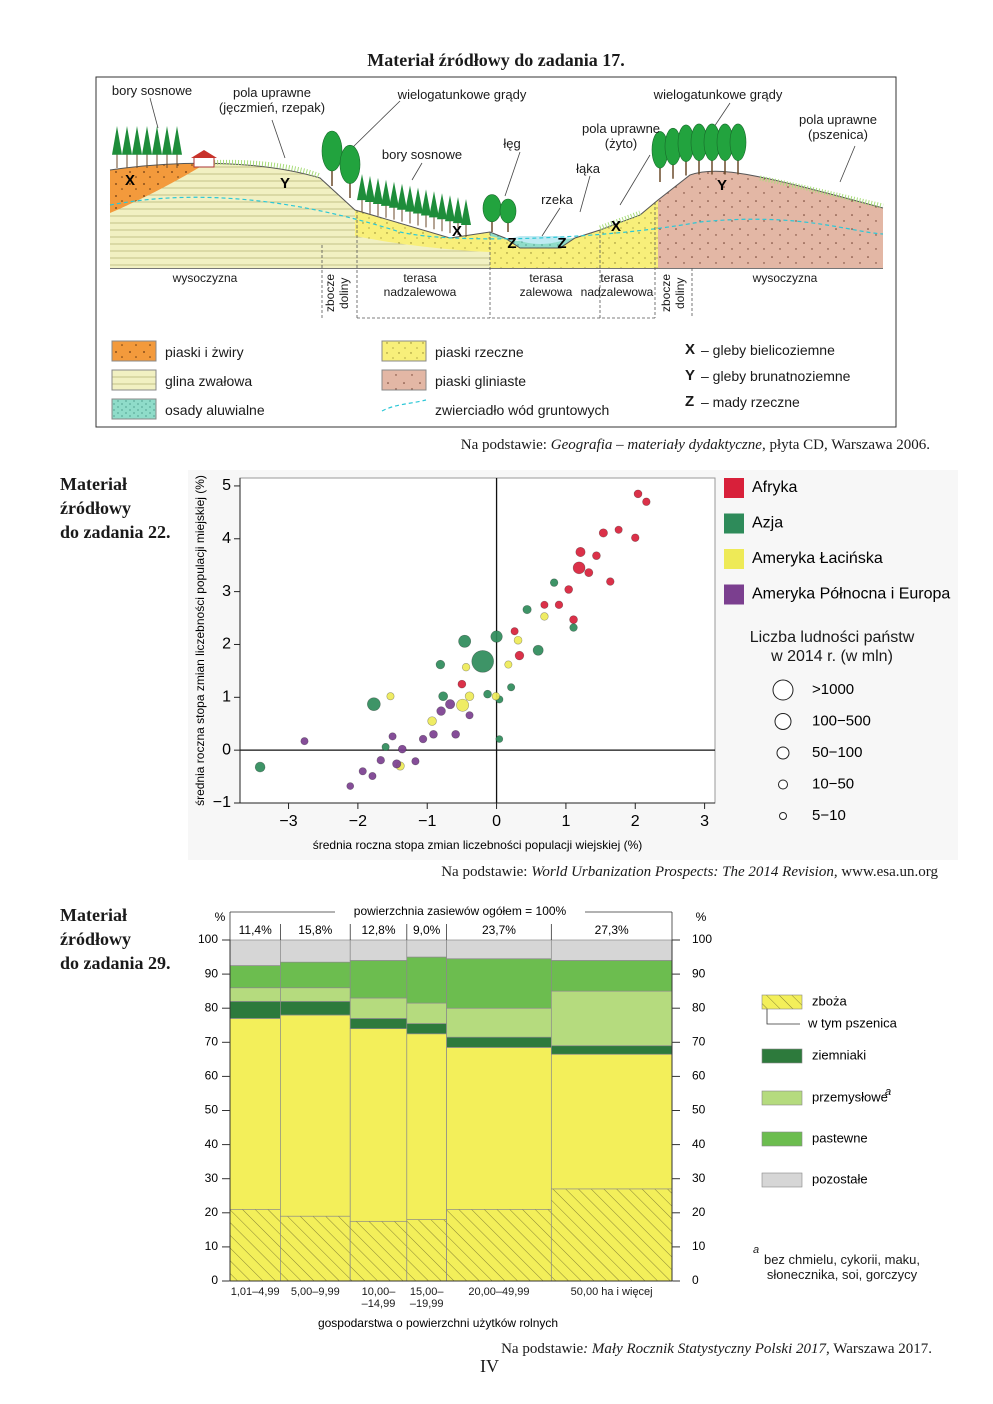 The image size is (993, 1404). What do you see at coordinates (776, 376) in the screenshot?
I see `soil-legend-label: – gleby brunatnoziemne` at bounding box center [776, 376].